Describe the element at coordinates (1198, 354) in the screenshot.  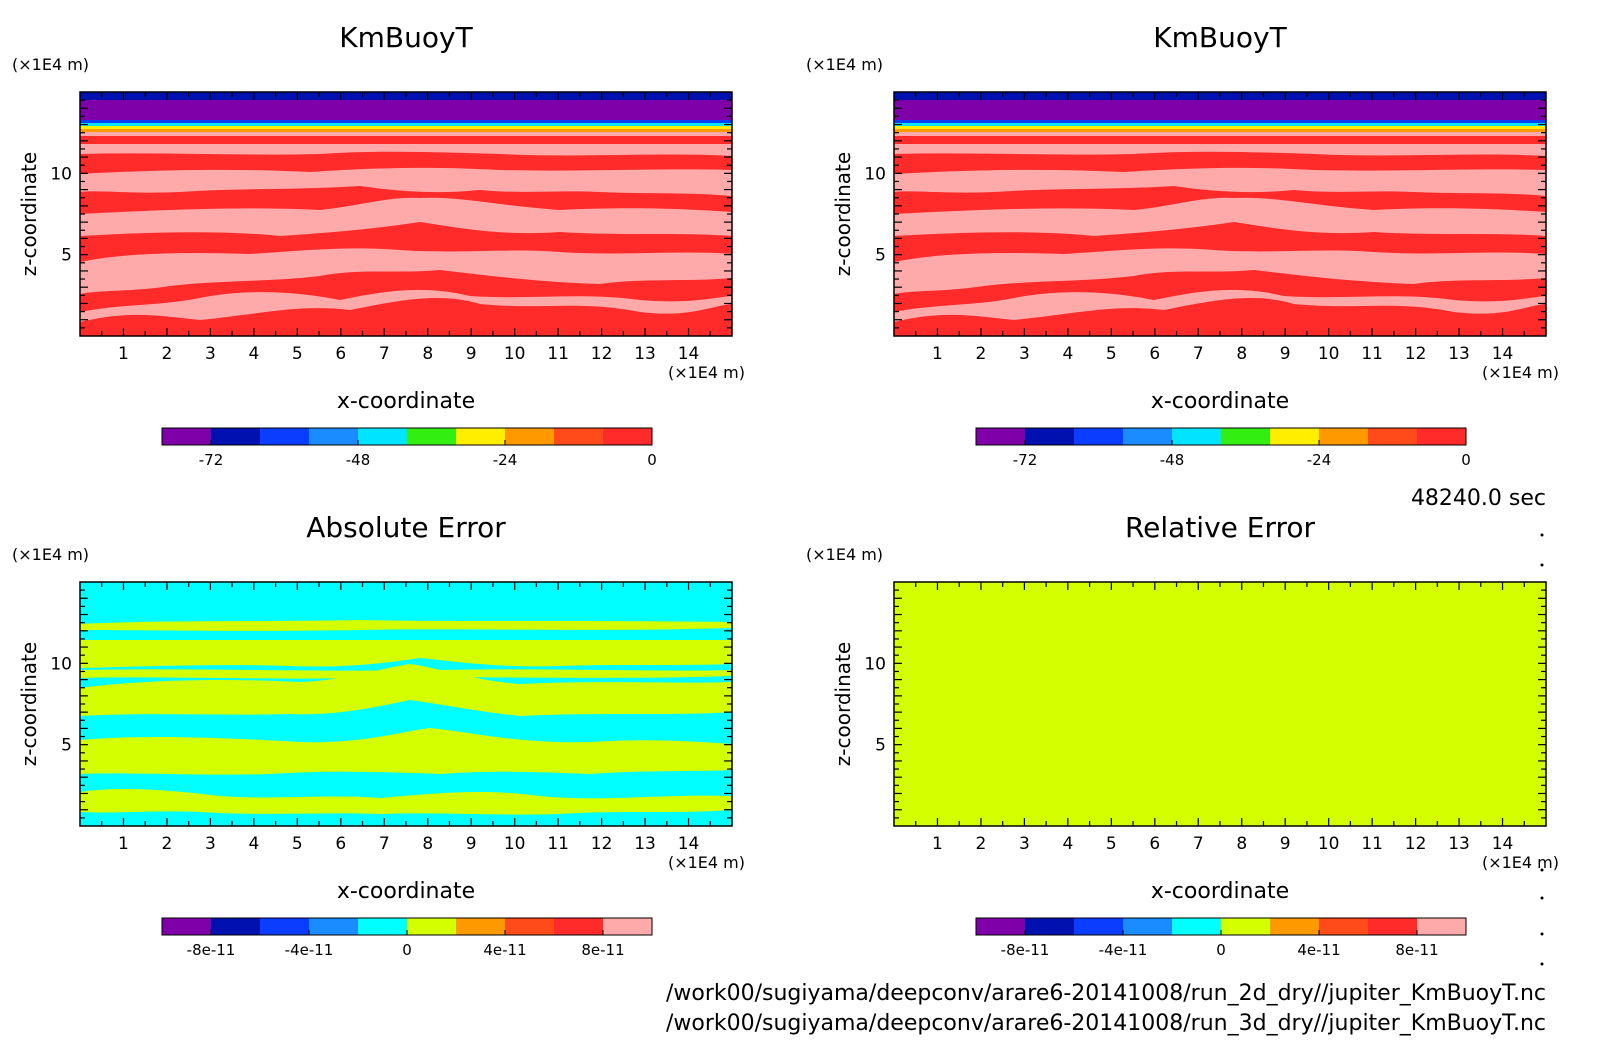
I see `x-tick-label: 7` at that location.